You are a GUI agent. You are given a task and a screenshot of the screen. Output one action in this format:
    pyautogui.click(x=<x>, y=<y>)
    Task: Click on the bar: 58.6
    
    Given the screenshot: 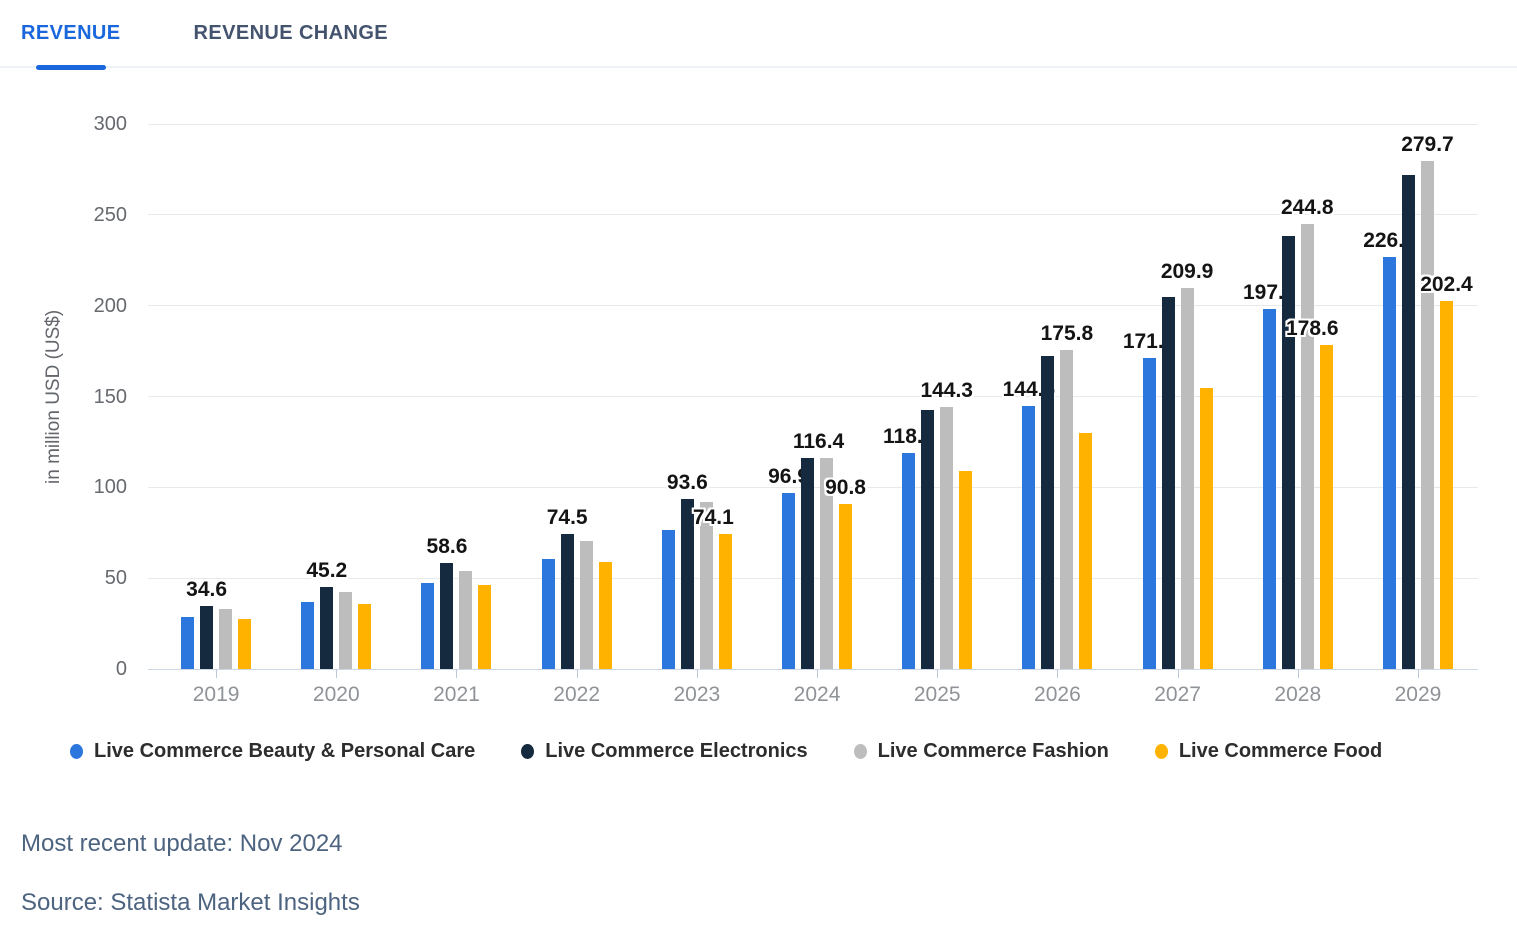 What is the action you would take?
    pyautogui.click(x=447, y=602)
    